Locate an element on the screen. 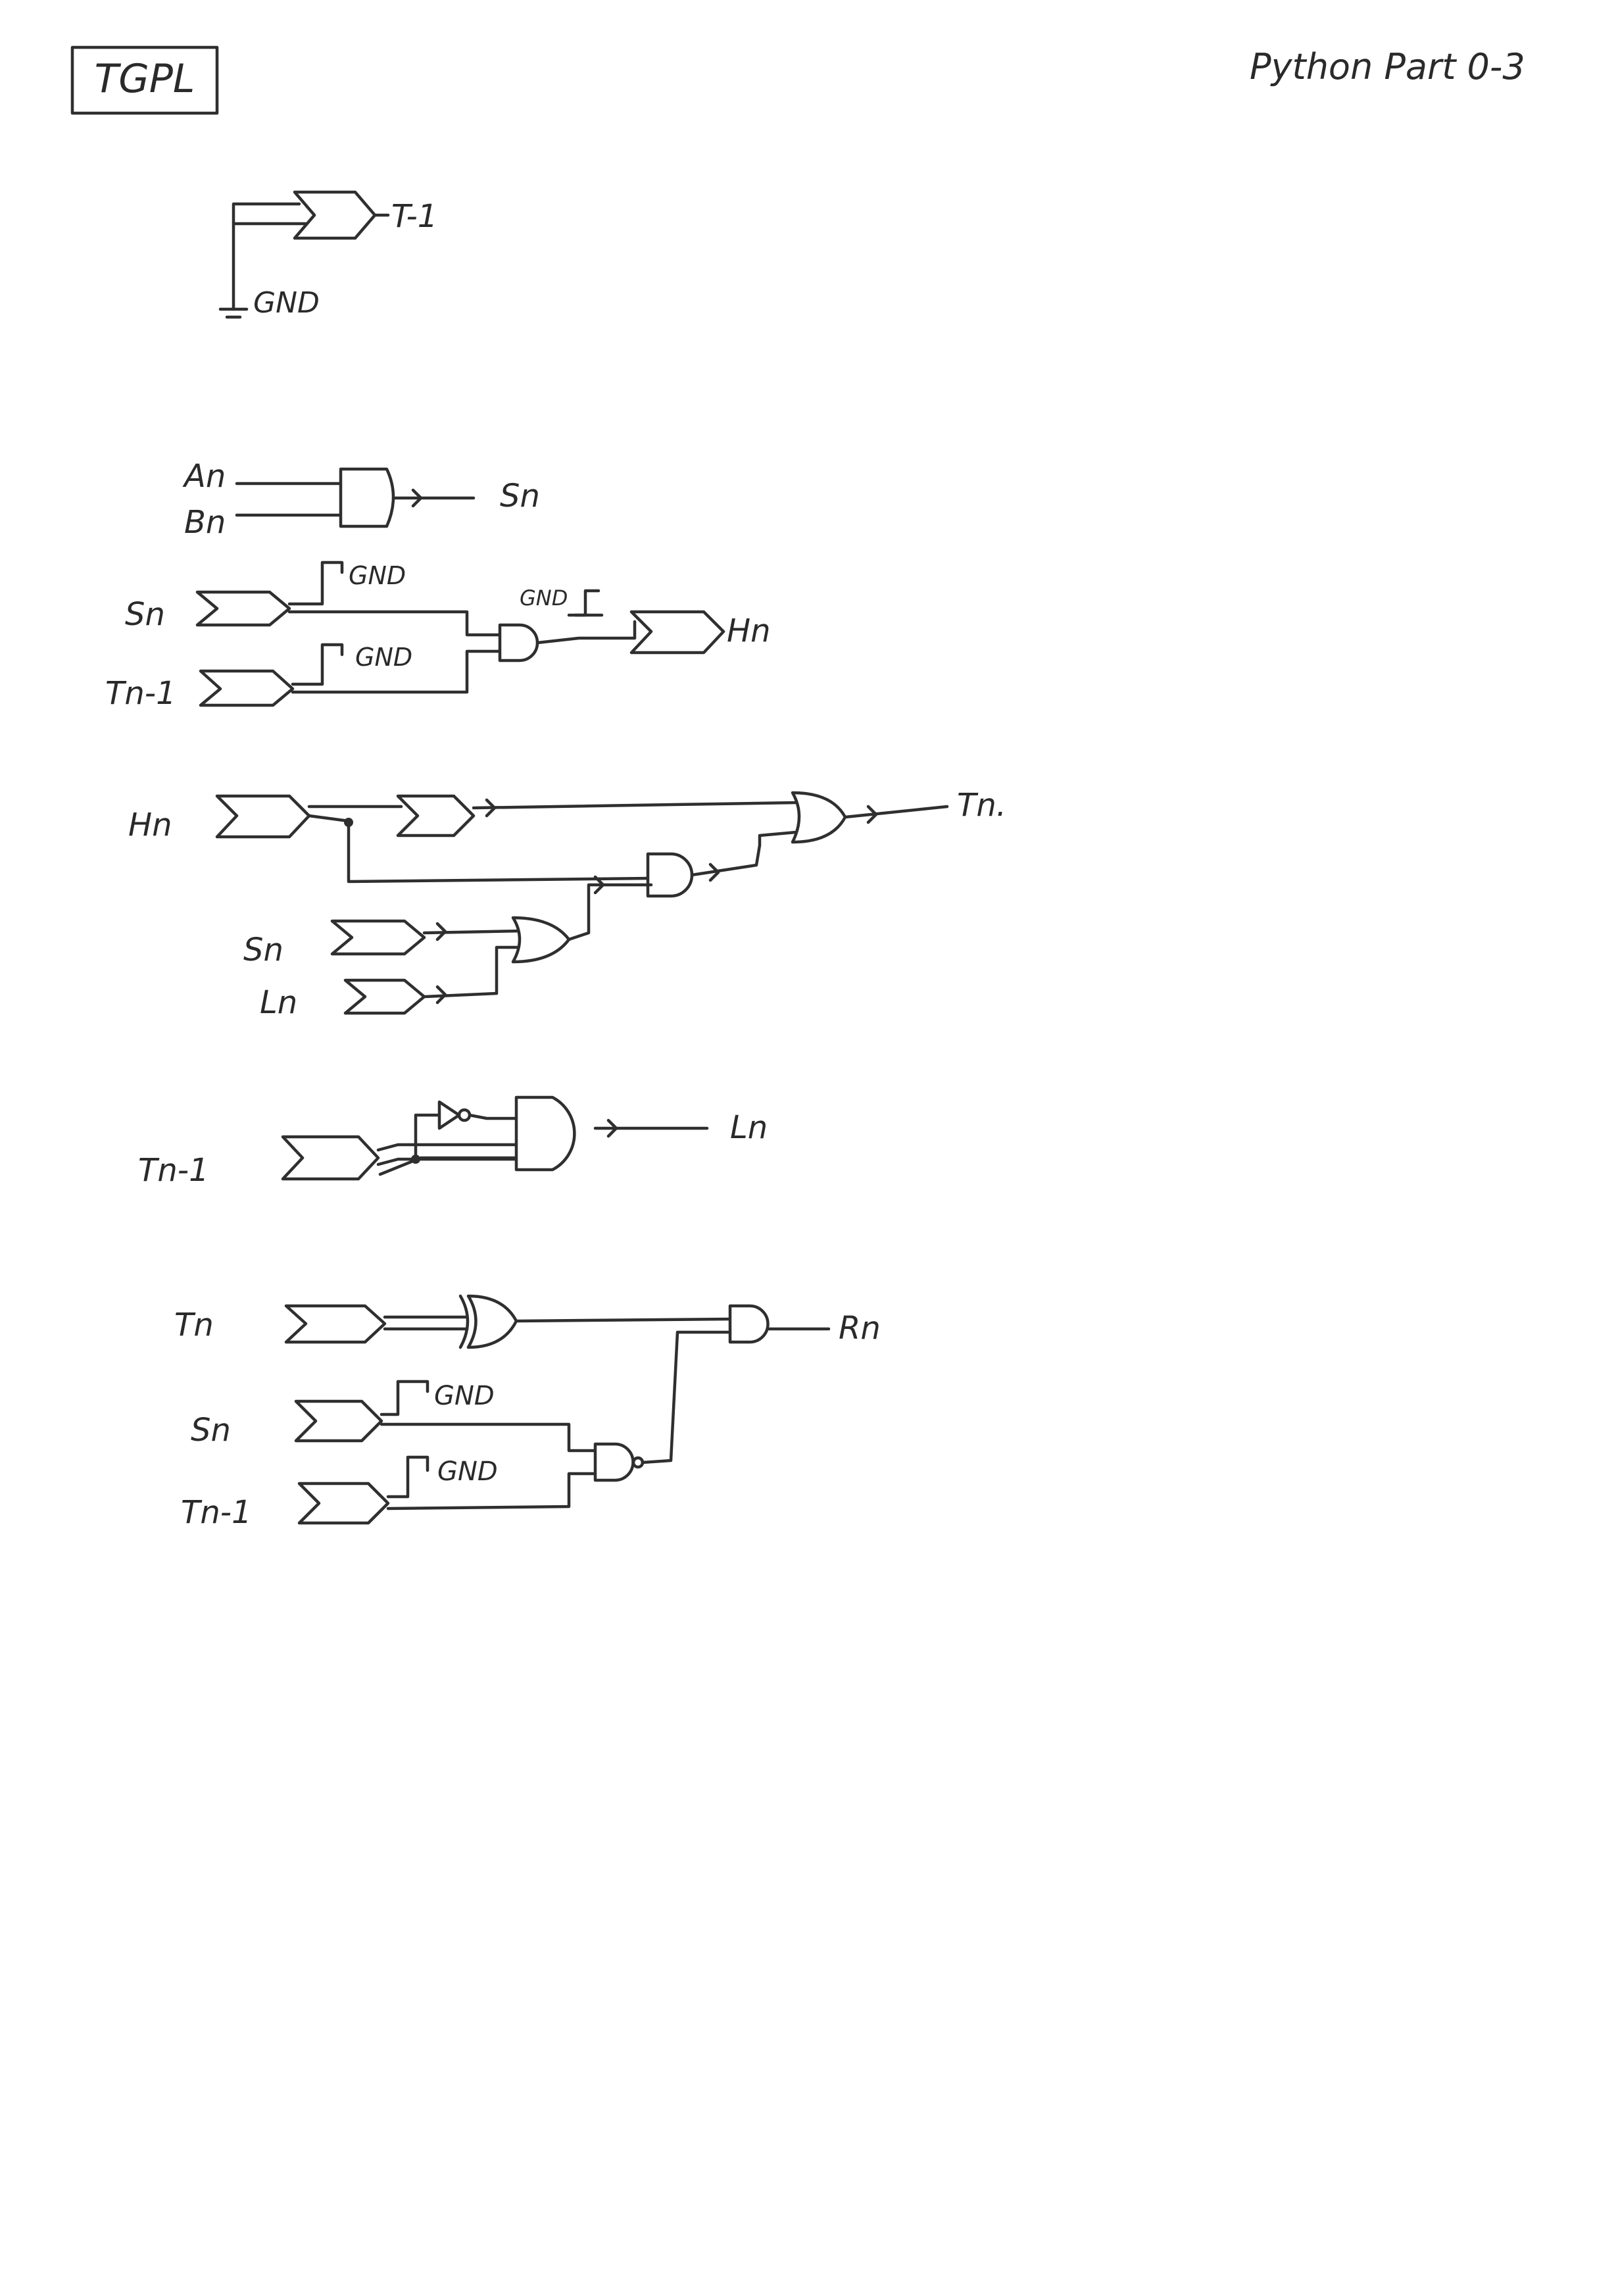 The height and width of the screenshot is (2296, 1618). header-tag: TGPL is located at coordinates (144, 80).